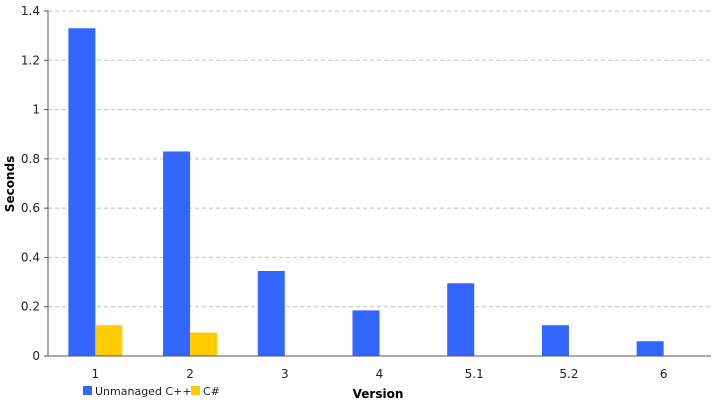 This screenshot has width=713, height=402. What do you see at coordinates (96, 374) in the screenshot?
I see `x-tick-label: 1` at bounding box center [96, 374].